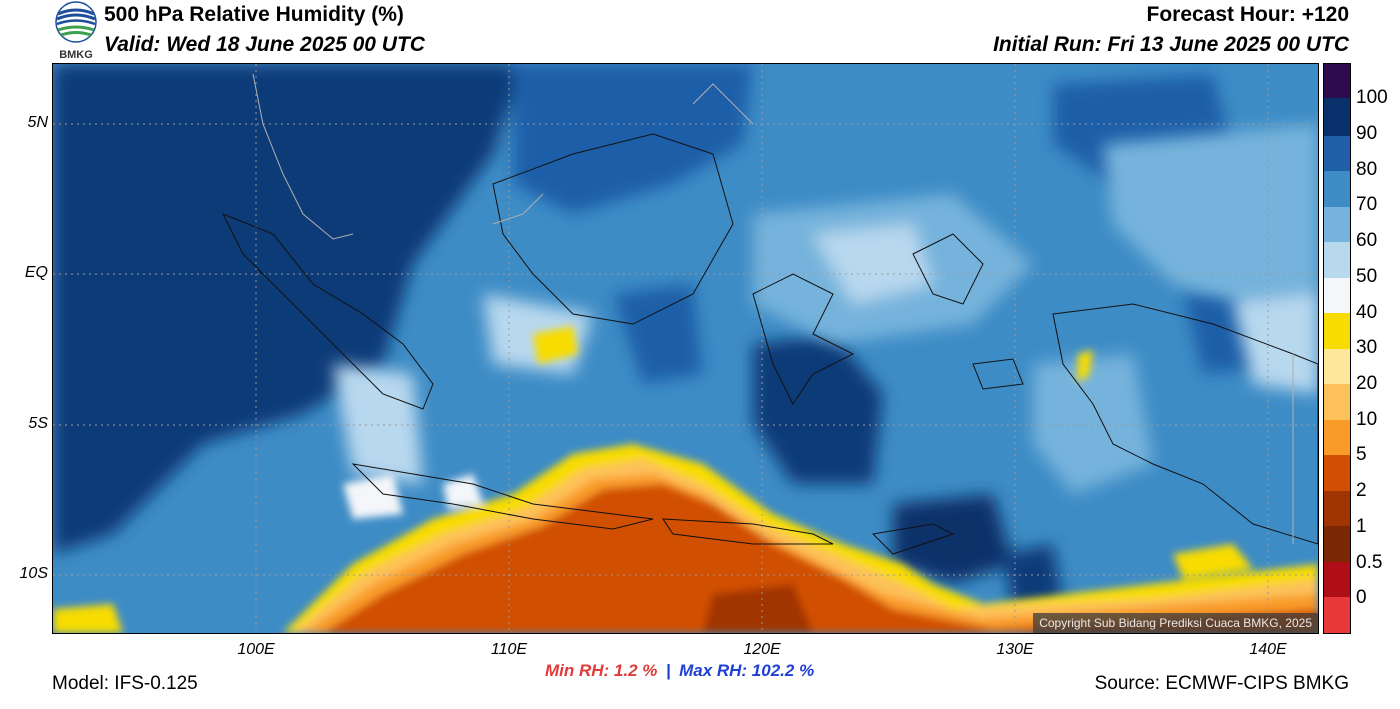 The height and width of the screenshot is (709, 1400). Describe the element at coordinates (37, 122) in the screenshot. I see `lat-label-5n: 5N` at that location.